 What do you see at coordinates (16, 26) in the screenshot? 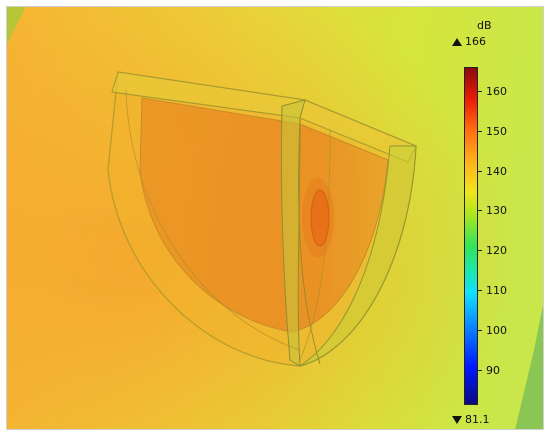
I see `corner-slab-top-left` at bounding box center [16, 26].